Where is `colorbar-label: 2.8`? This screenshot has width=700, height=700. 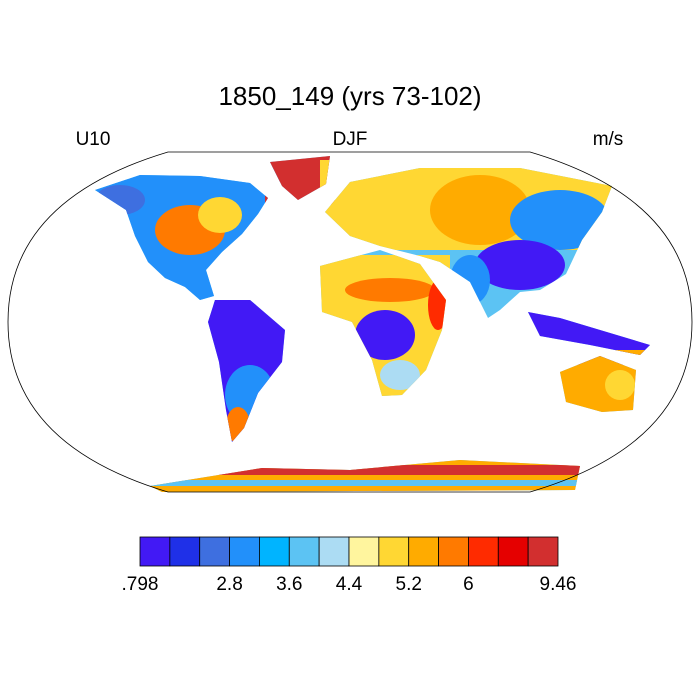 colorbar-label: 2.8 is located at coordinates (229, 584).